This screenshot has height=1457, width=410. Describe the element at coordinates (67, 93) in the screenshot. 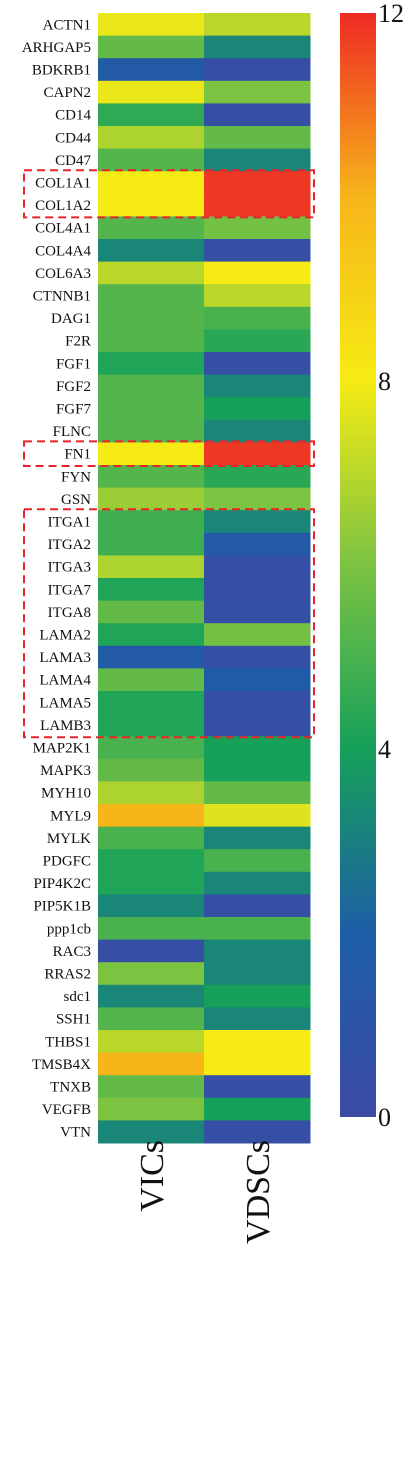

I see `gene-label: CAPN2` at that location.